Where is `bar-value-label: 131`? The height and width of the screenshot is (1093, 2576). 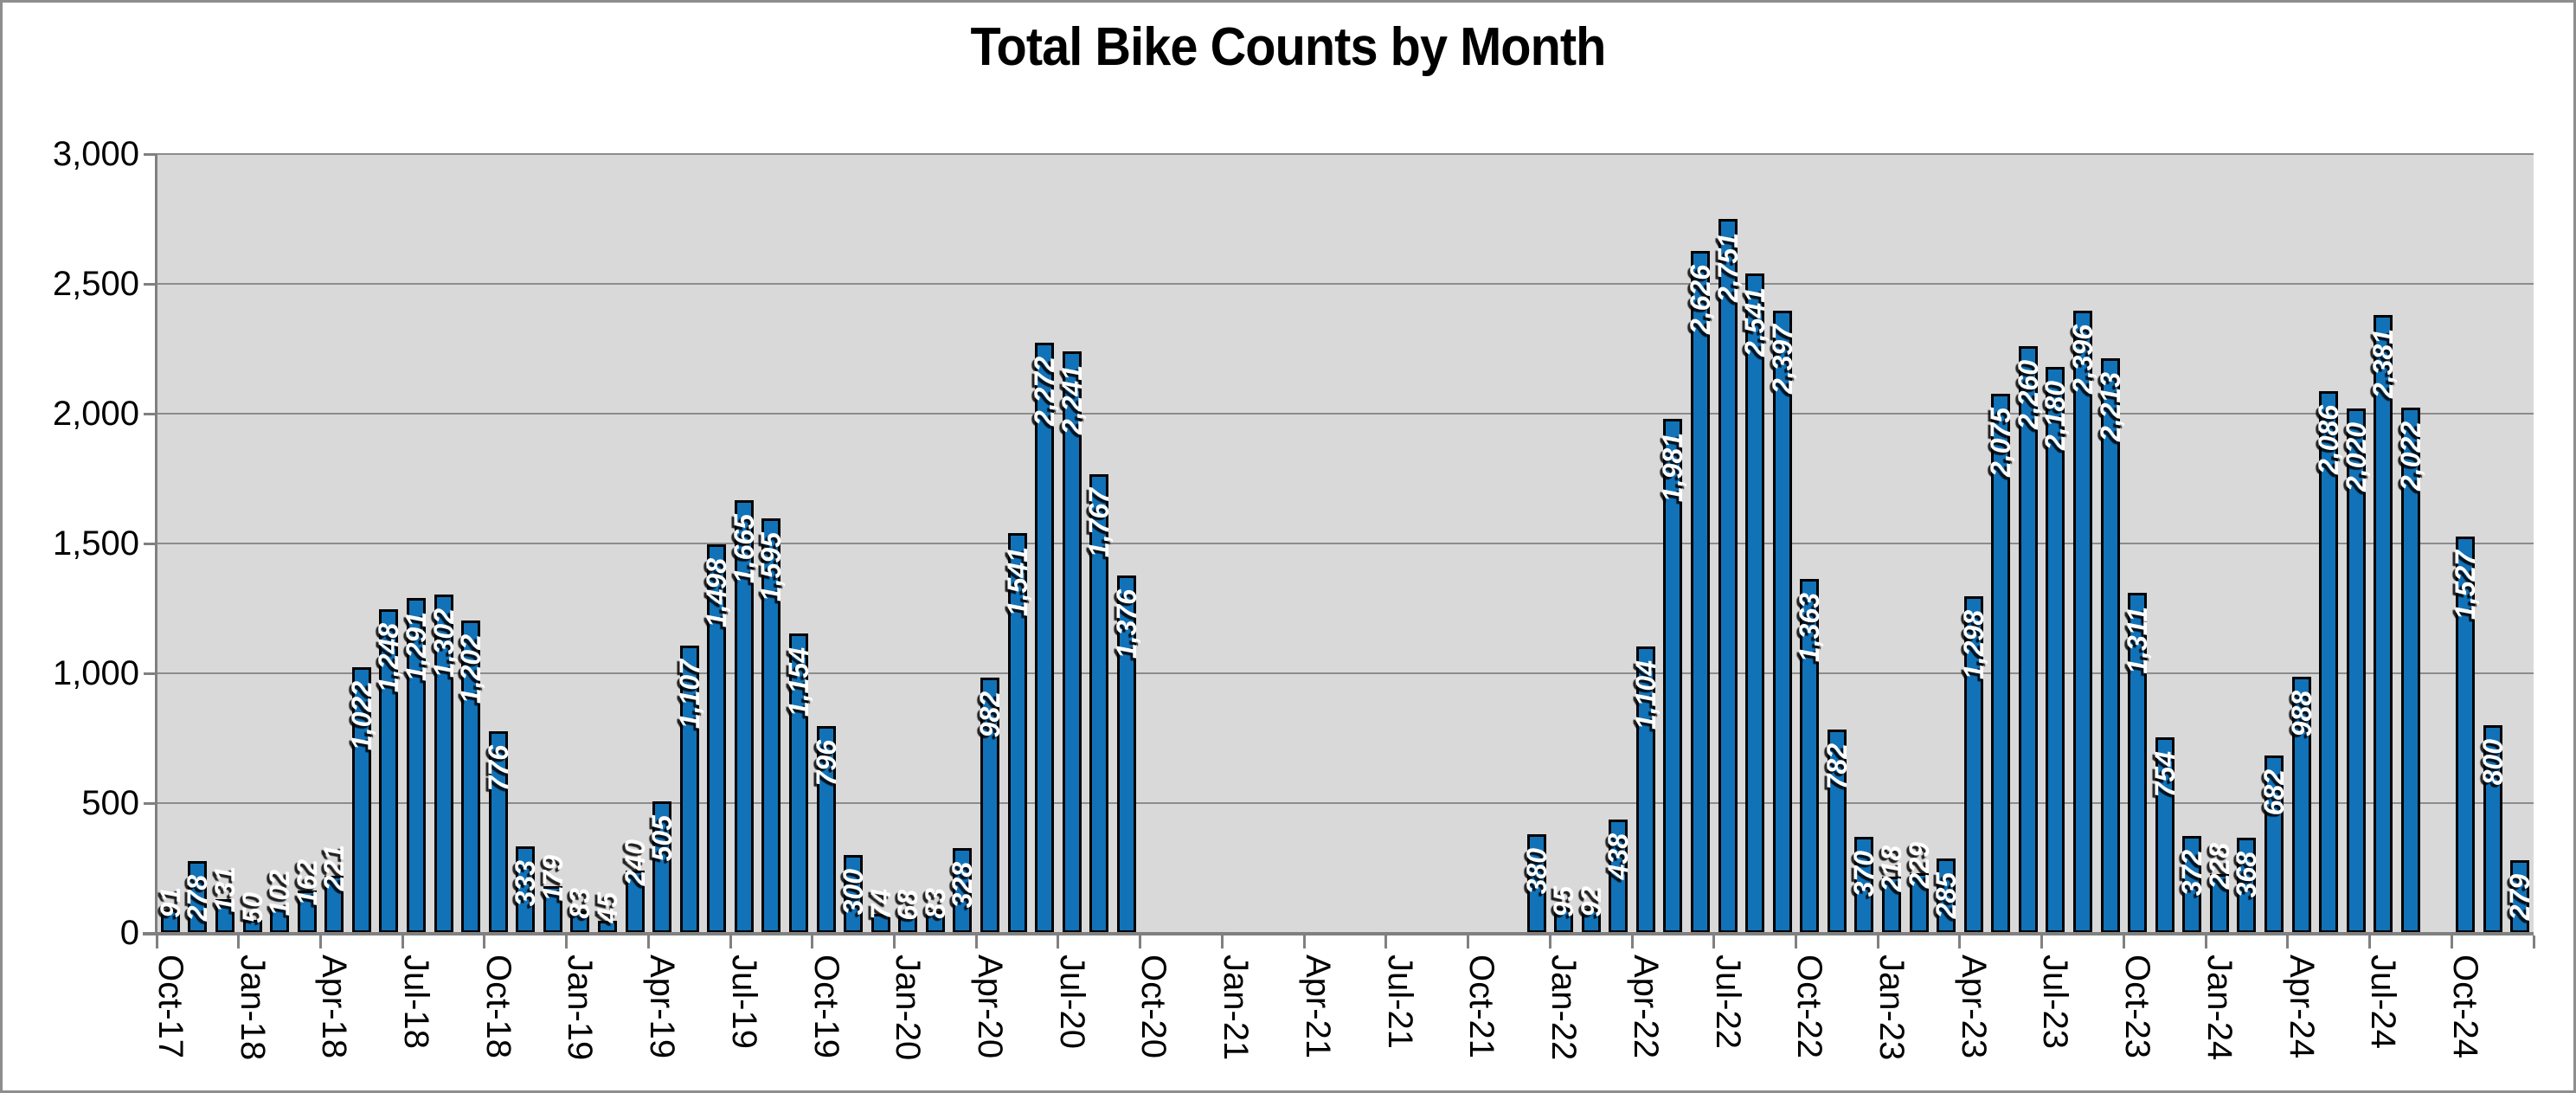 bar-value-label: 131 is located at coordinates (225, 889).